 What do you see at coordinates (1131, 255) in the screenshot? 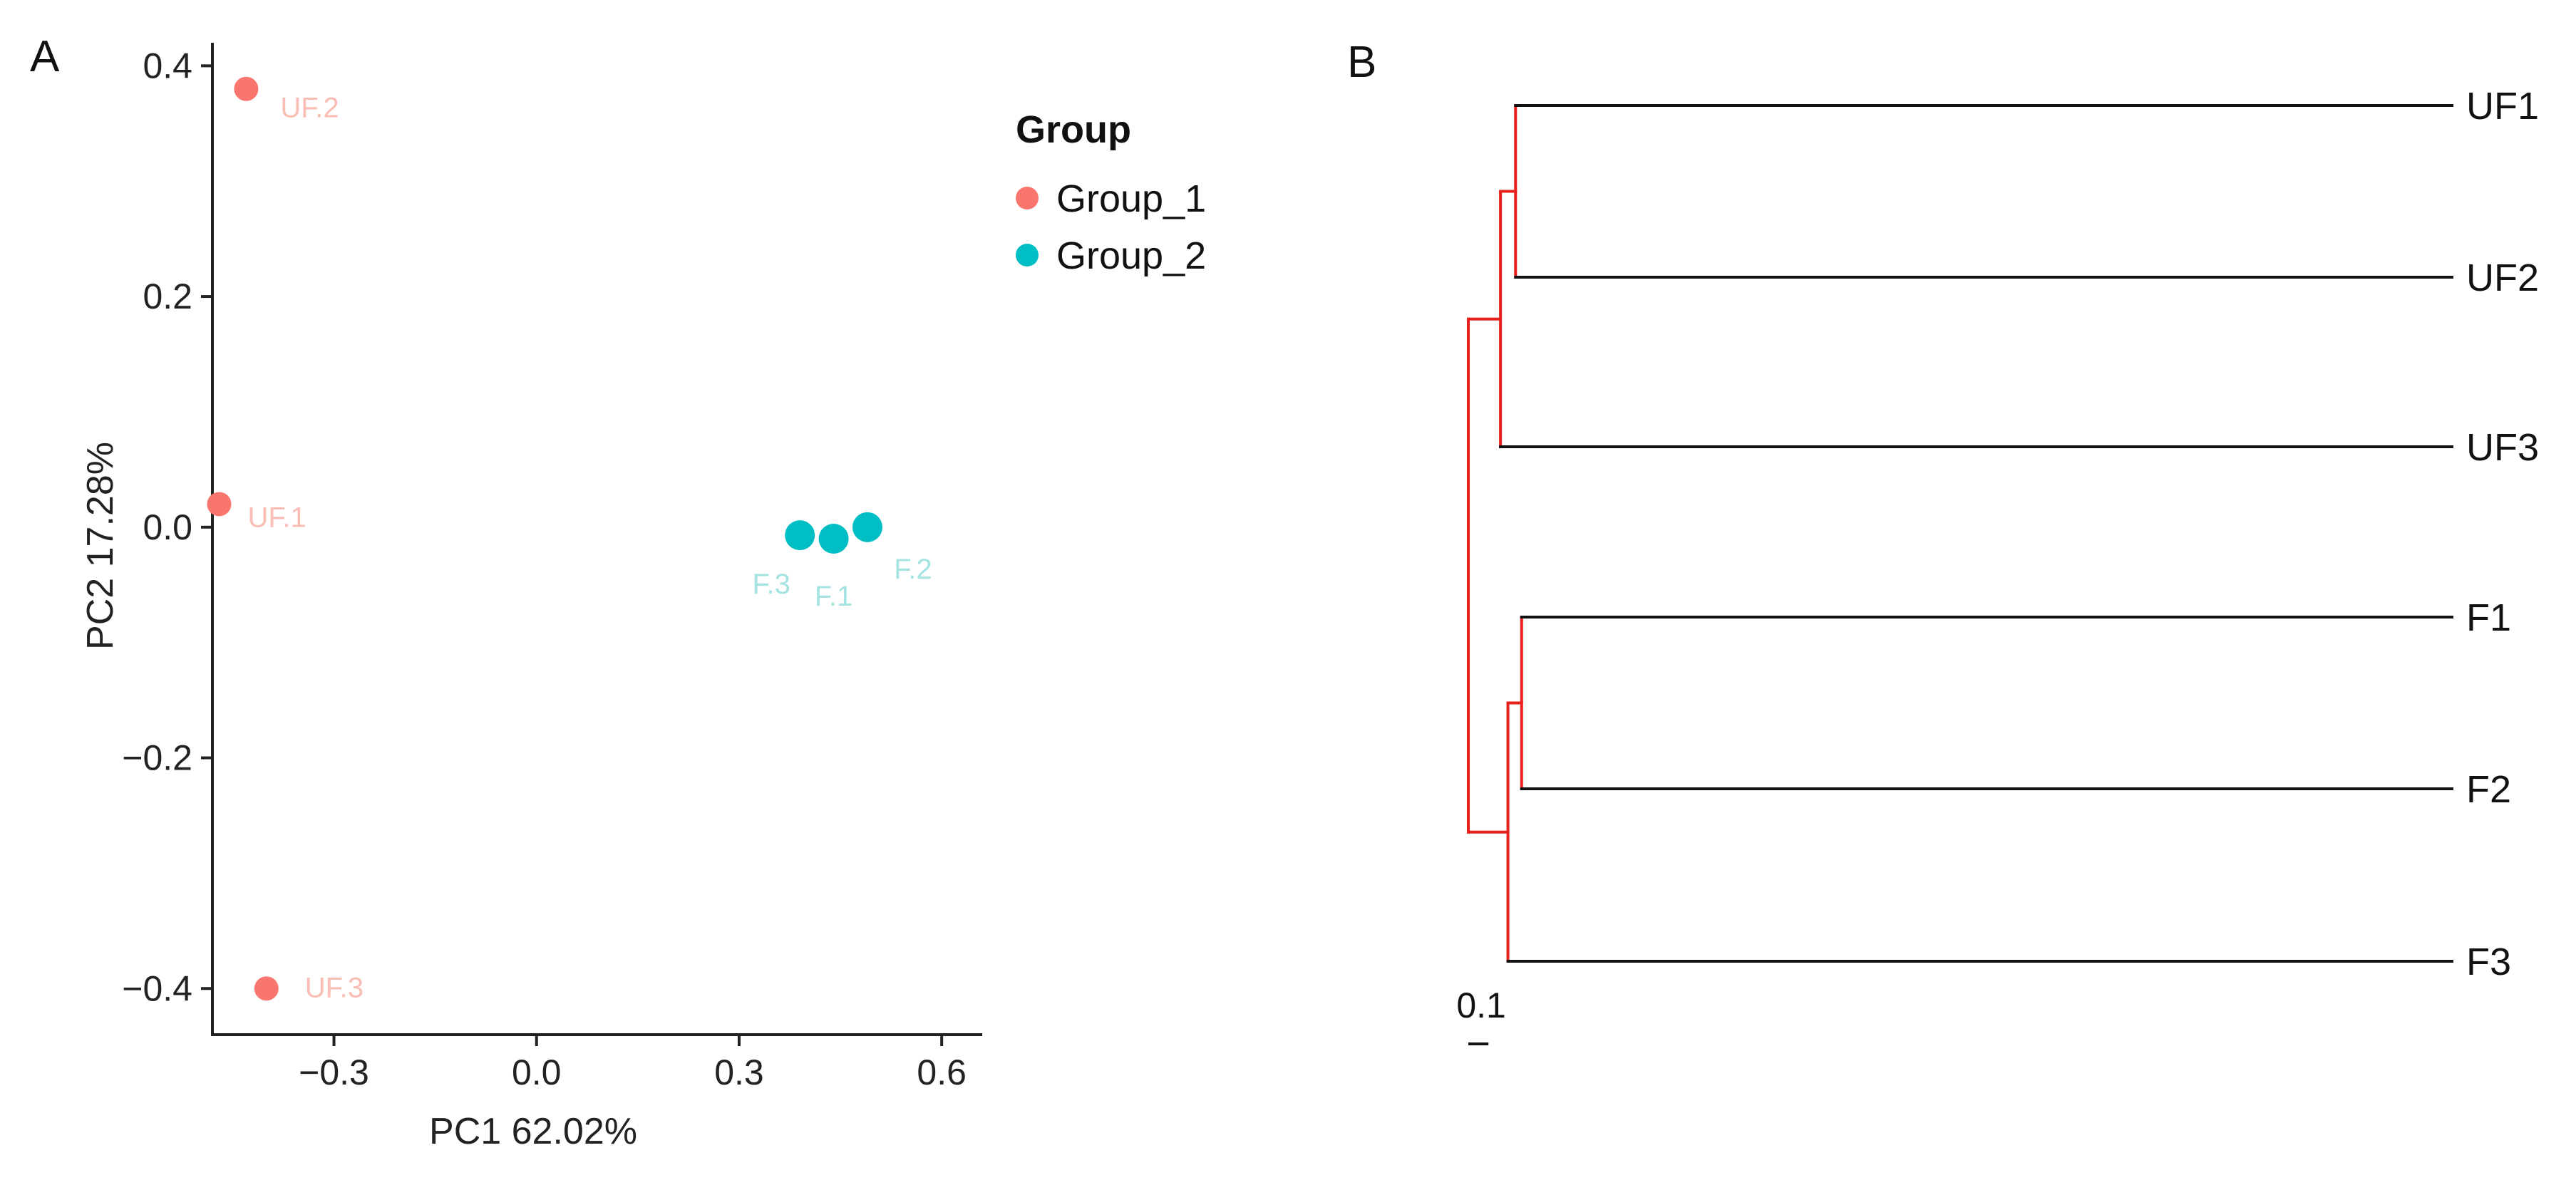
I see `legend-label: Group_2` at bounding box center [1131, 255].